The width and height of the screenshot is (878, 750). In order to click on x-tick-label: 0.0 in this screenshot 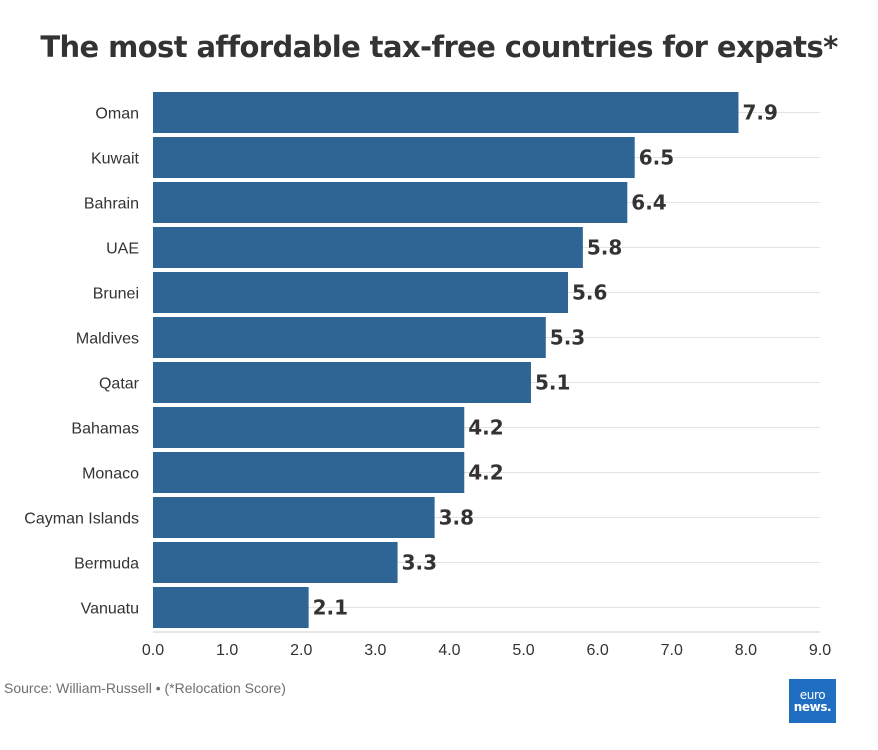, I will do `click(153, 650)`.